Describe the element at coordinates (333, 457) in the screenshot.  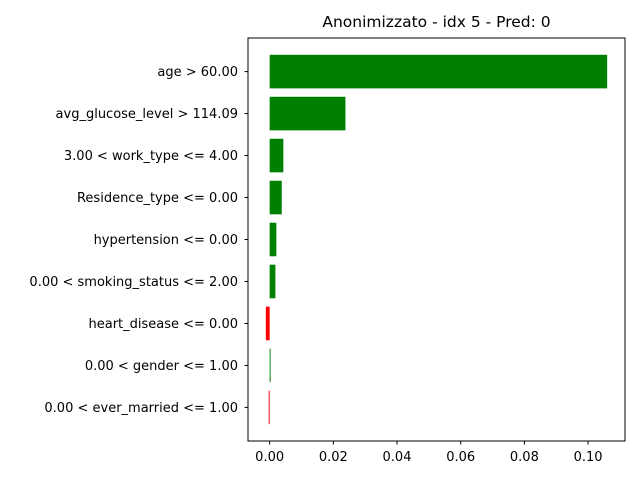
I see `x-tick-label-1: 0.02` at that location.